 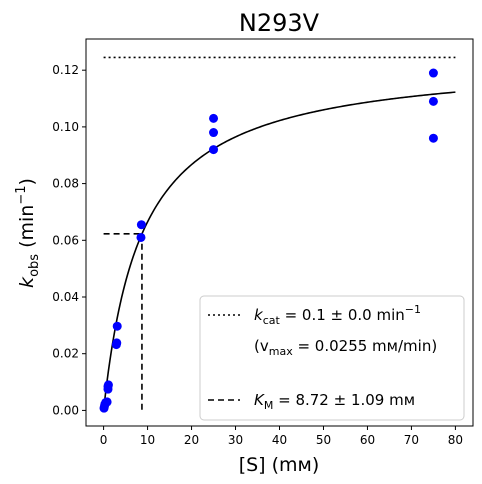 I want to click on y-tick-label: 0.12, so click(x=65, y=70).